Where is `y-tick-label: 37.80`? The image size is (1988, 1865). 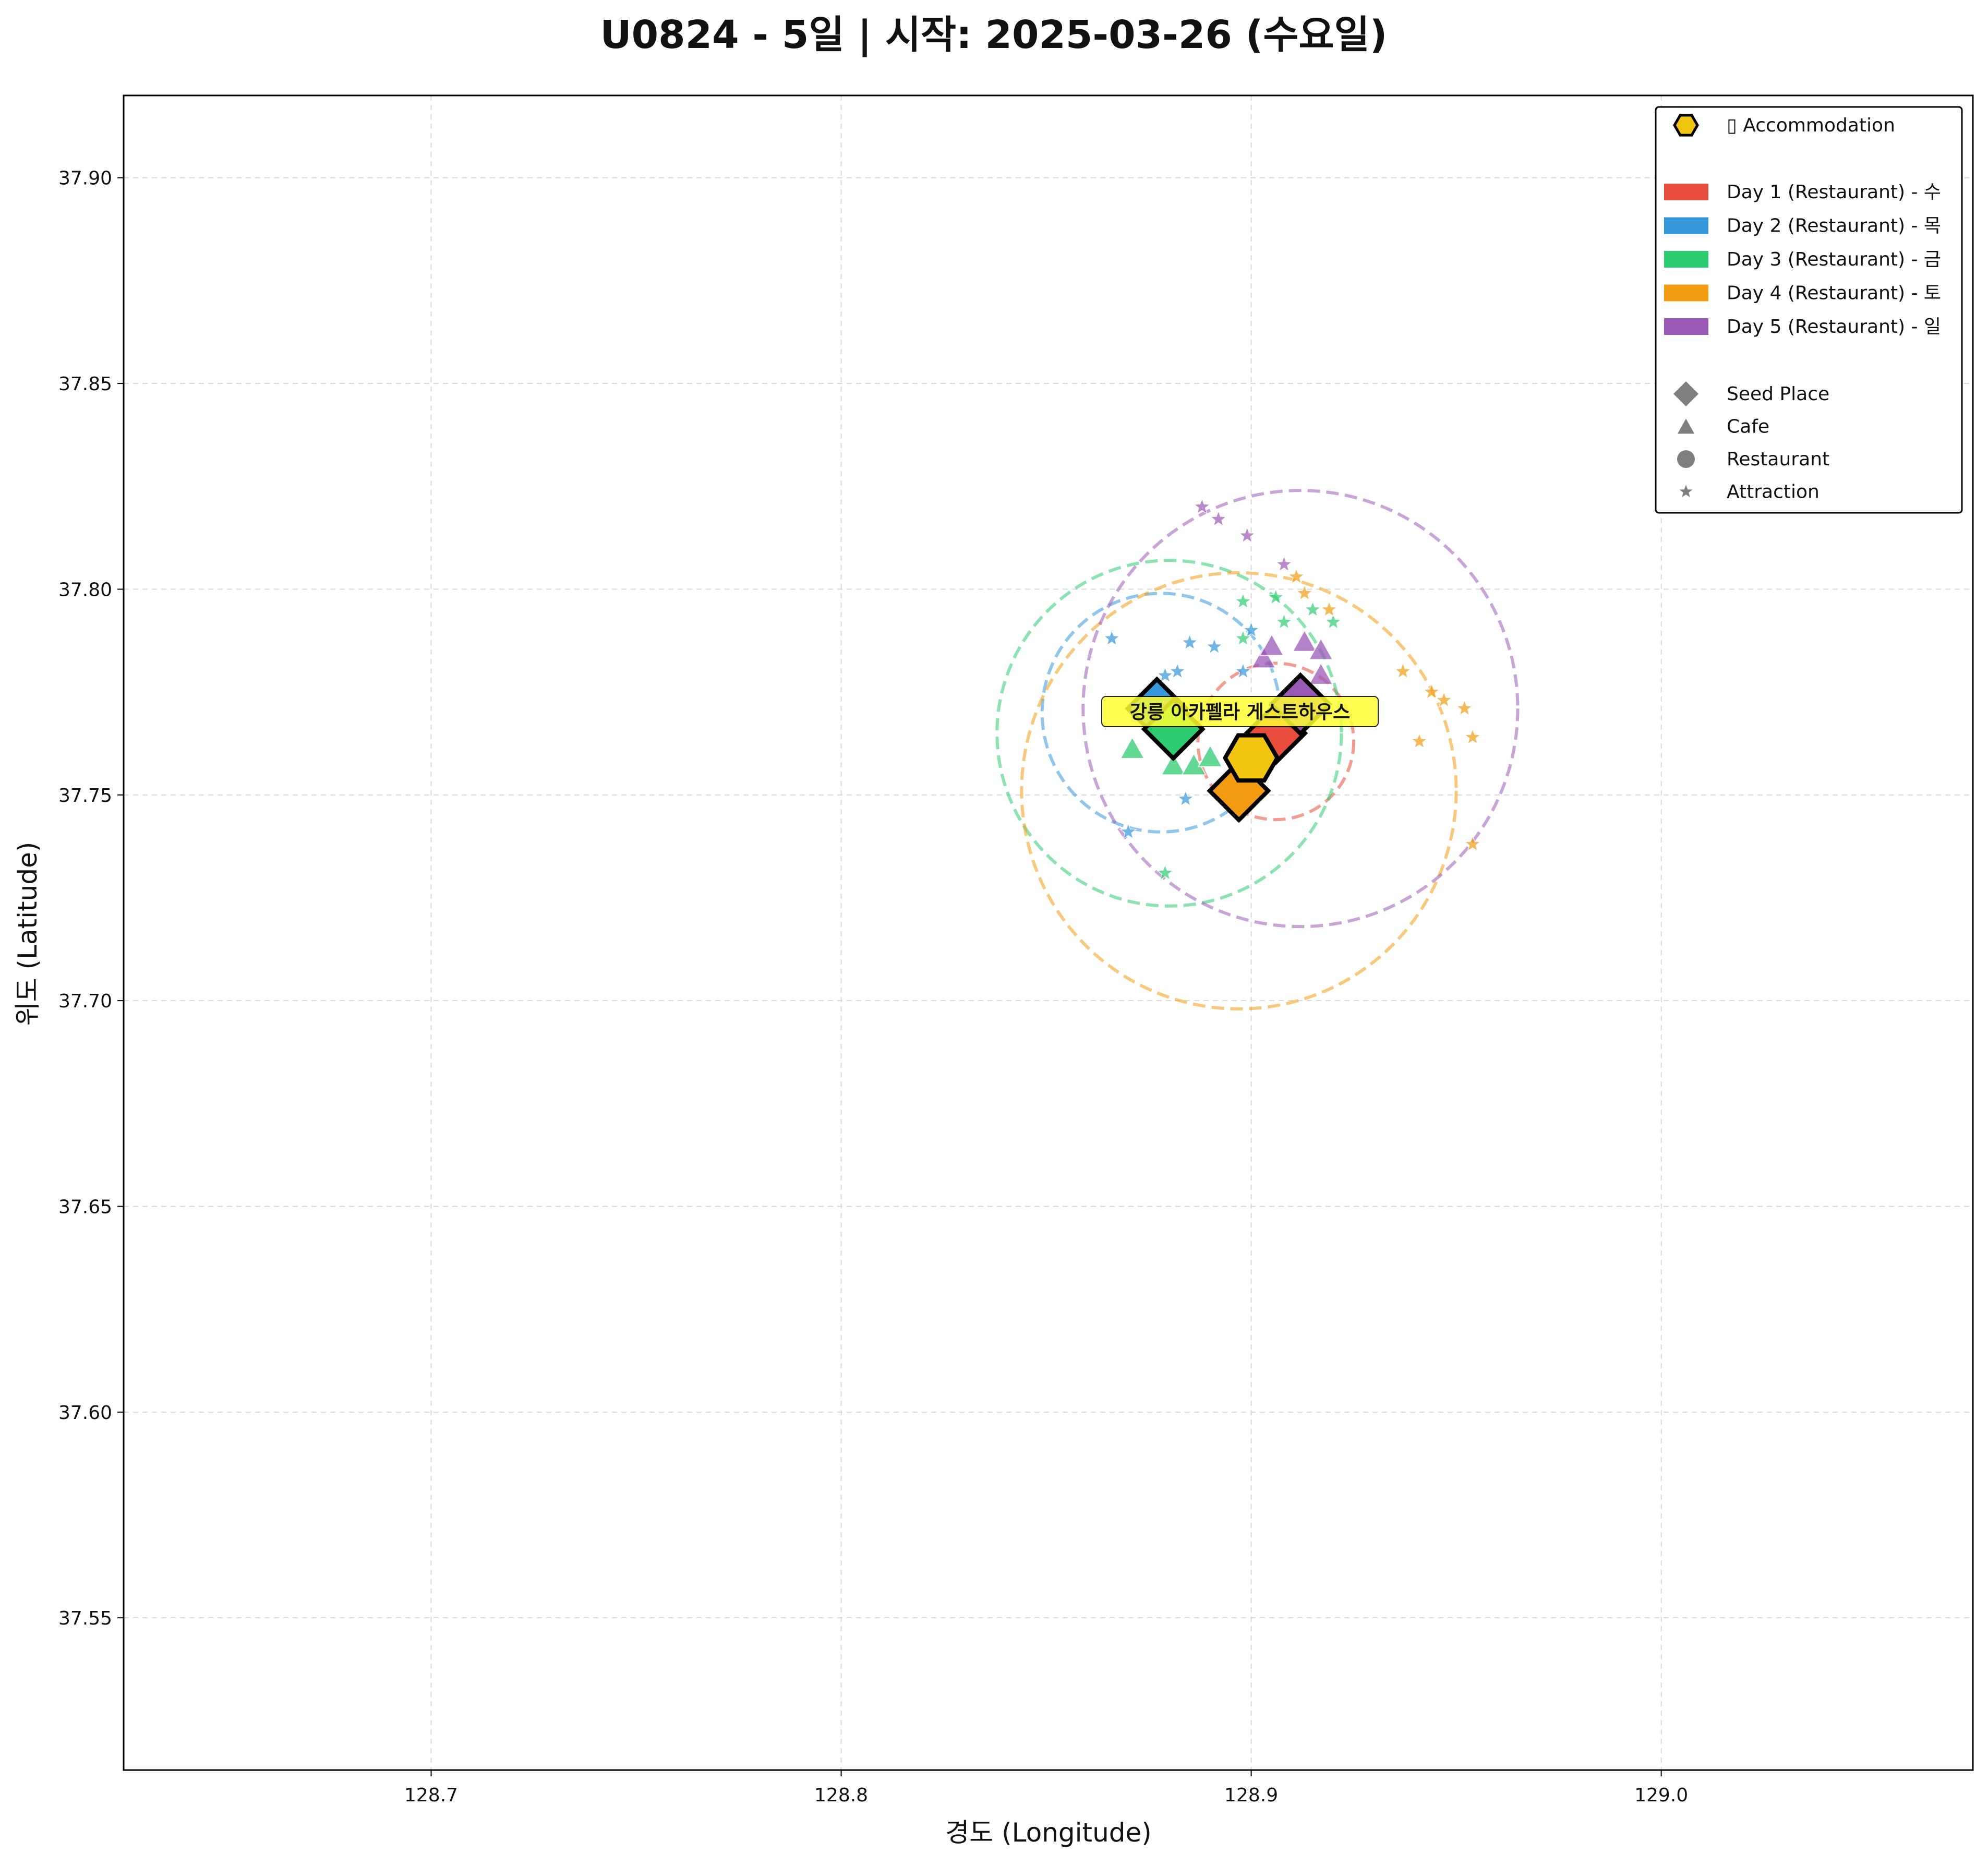
y-tick-label: 37.80 is located at coordinates (85, 590).